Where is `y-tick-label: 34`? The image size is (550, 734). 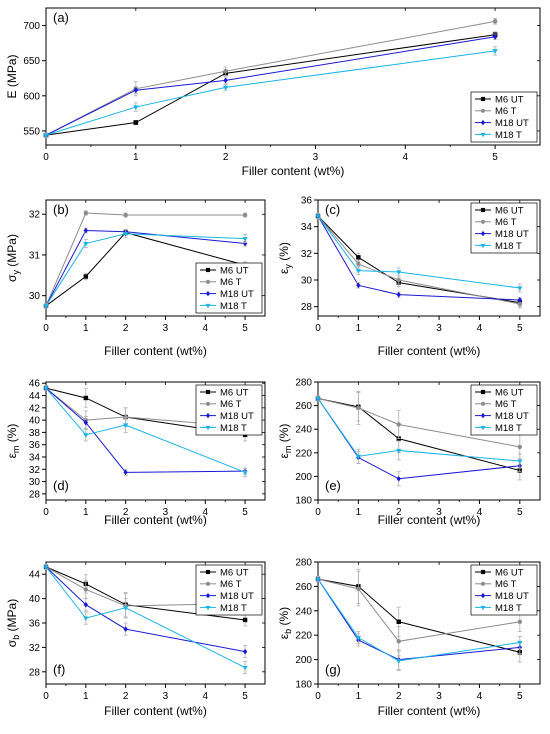 y-tick-label: 34 is located at coordinates (307, 227).